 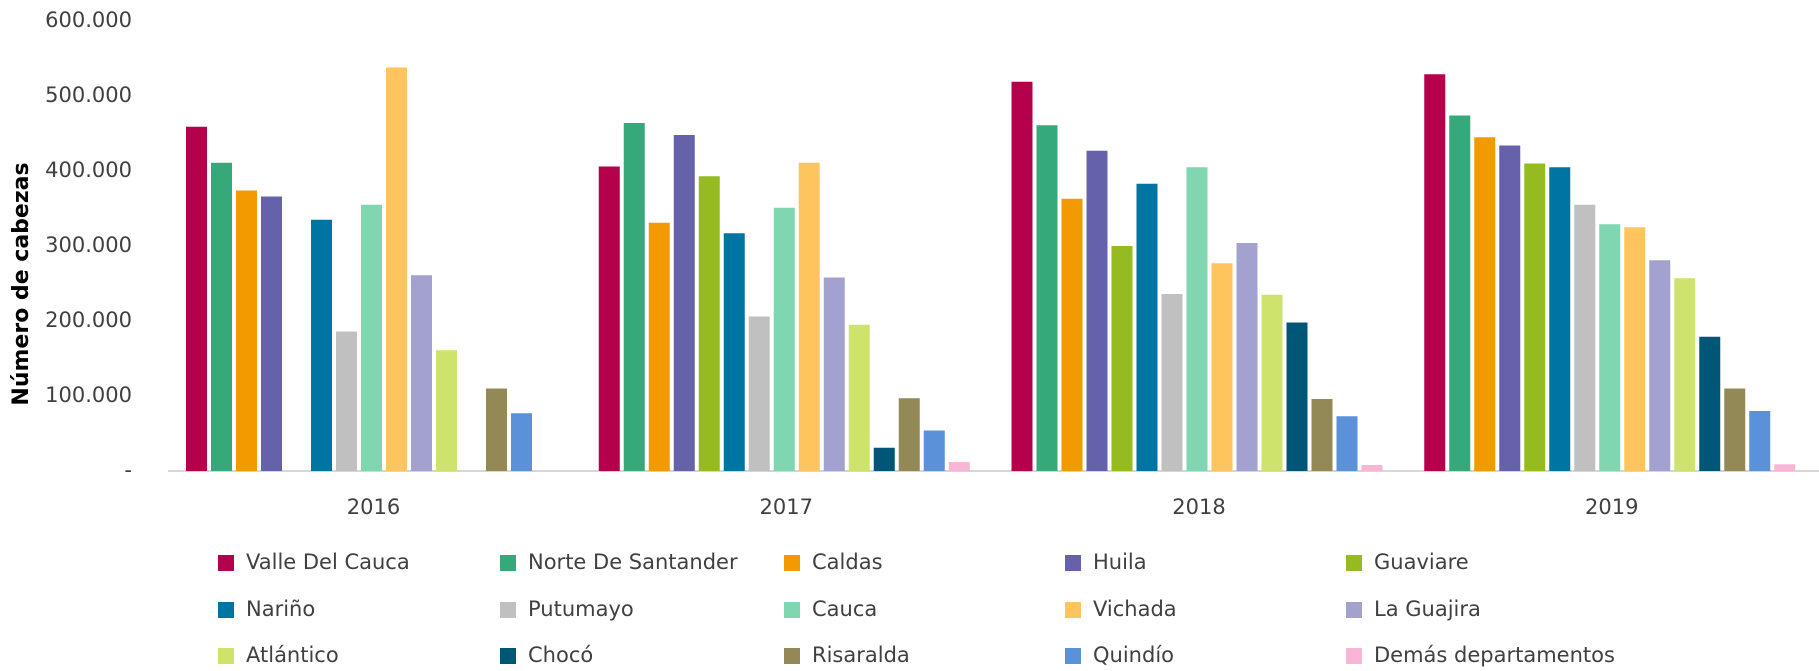 I want to click on legend-label: La Guajira, so click(x=1427, y=609).